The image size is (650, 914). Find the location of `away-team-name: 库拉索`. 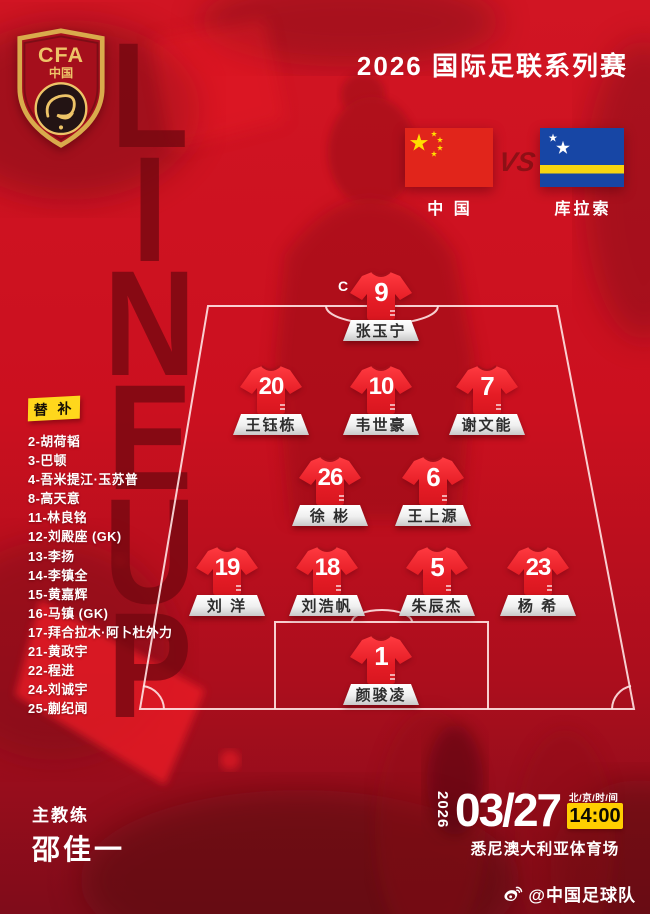

away-team-name: 库拉索 is located at coordinates (583, 209).